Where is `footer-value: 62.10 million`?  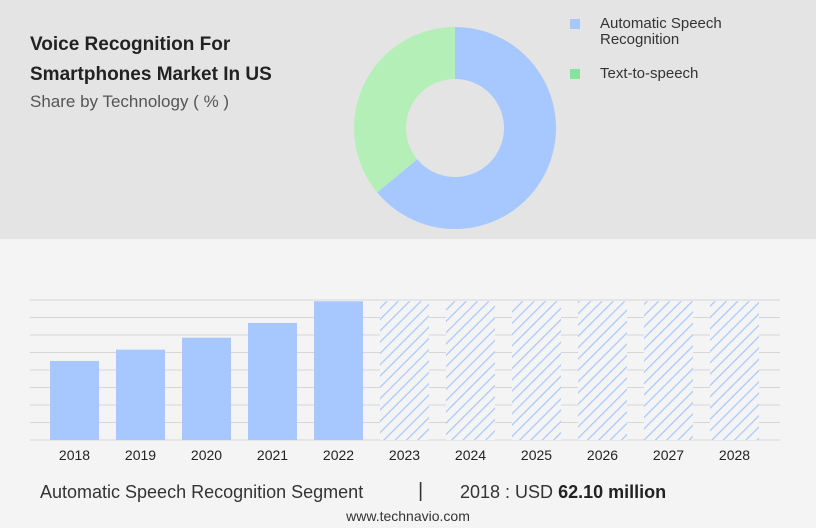
footer-value: 62.10 million is located at coordinates (612, 492).